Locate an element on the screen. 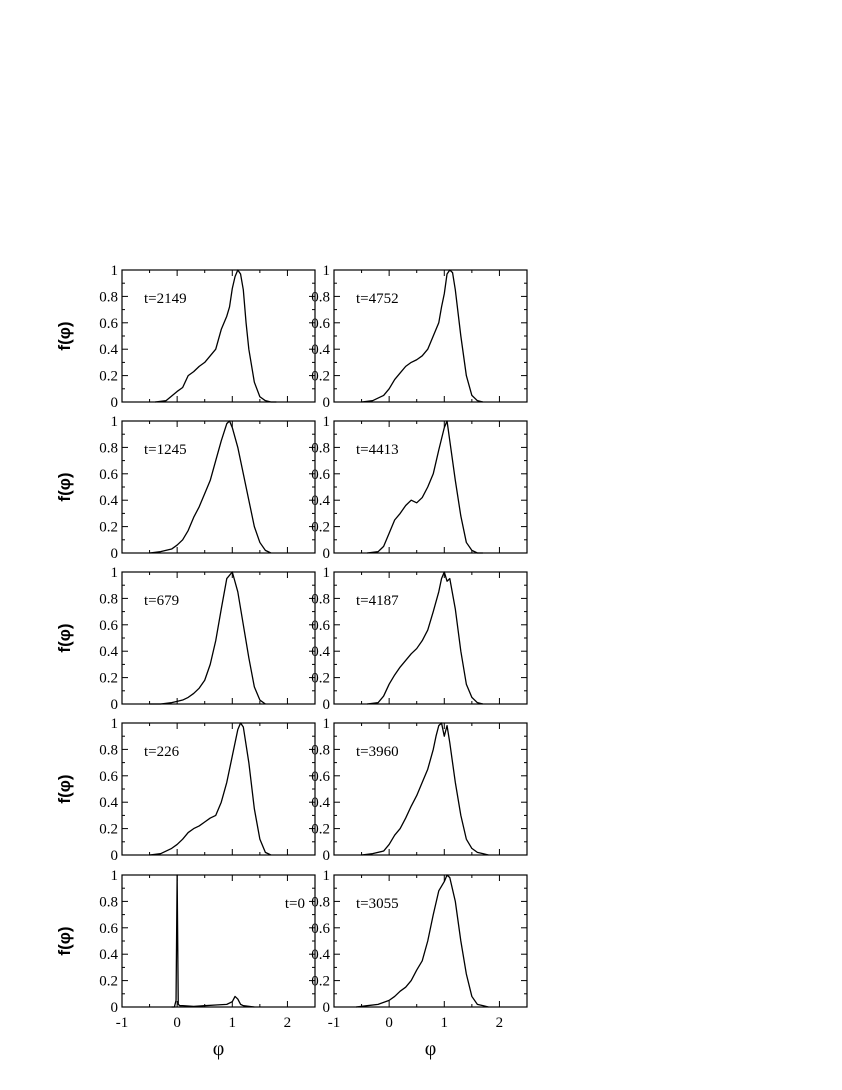  panel-label: t=3055 is located at coordinates (377, 904).